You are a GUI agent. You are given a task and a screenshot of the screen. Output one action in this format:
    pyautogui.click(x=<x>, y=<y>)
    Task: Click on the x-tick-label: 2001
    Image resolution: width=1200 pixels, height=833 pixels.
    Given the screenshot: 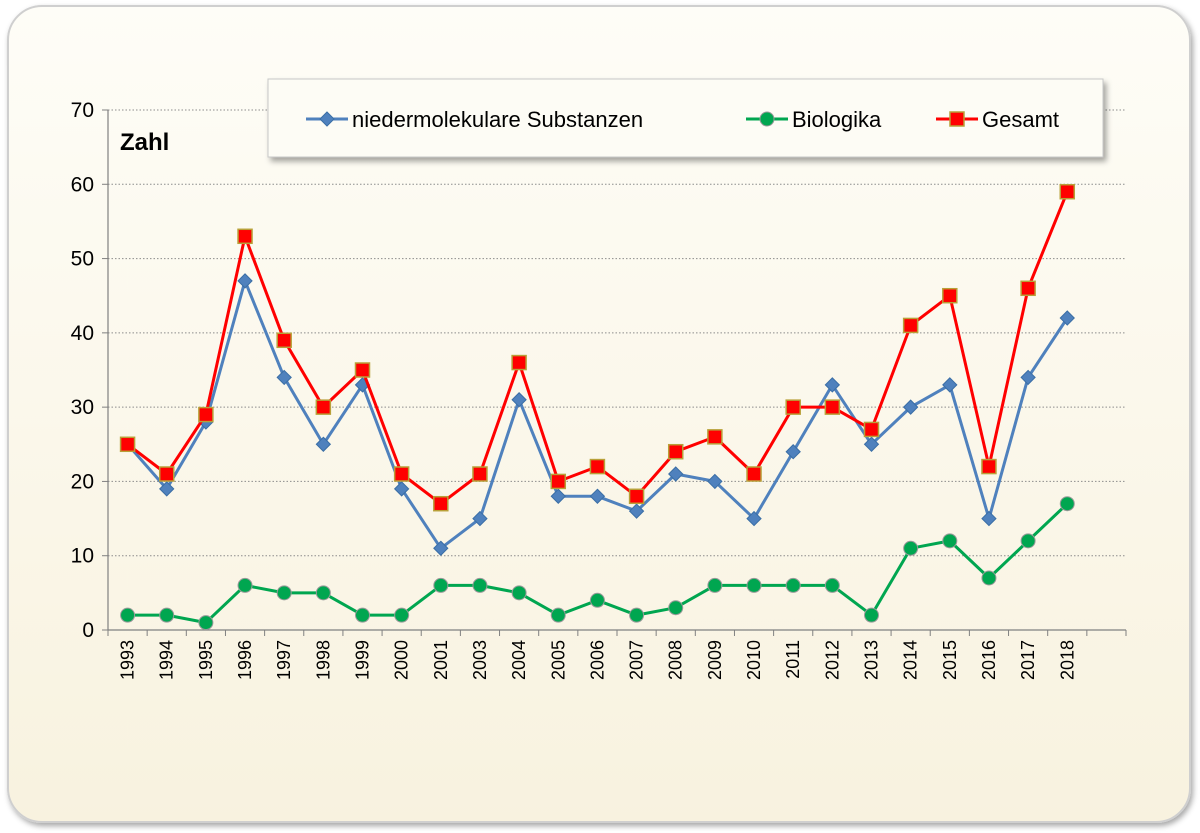 What is the action you would take?
    pyautogui.click(x=441, y=660)
    